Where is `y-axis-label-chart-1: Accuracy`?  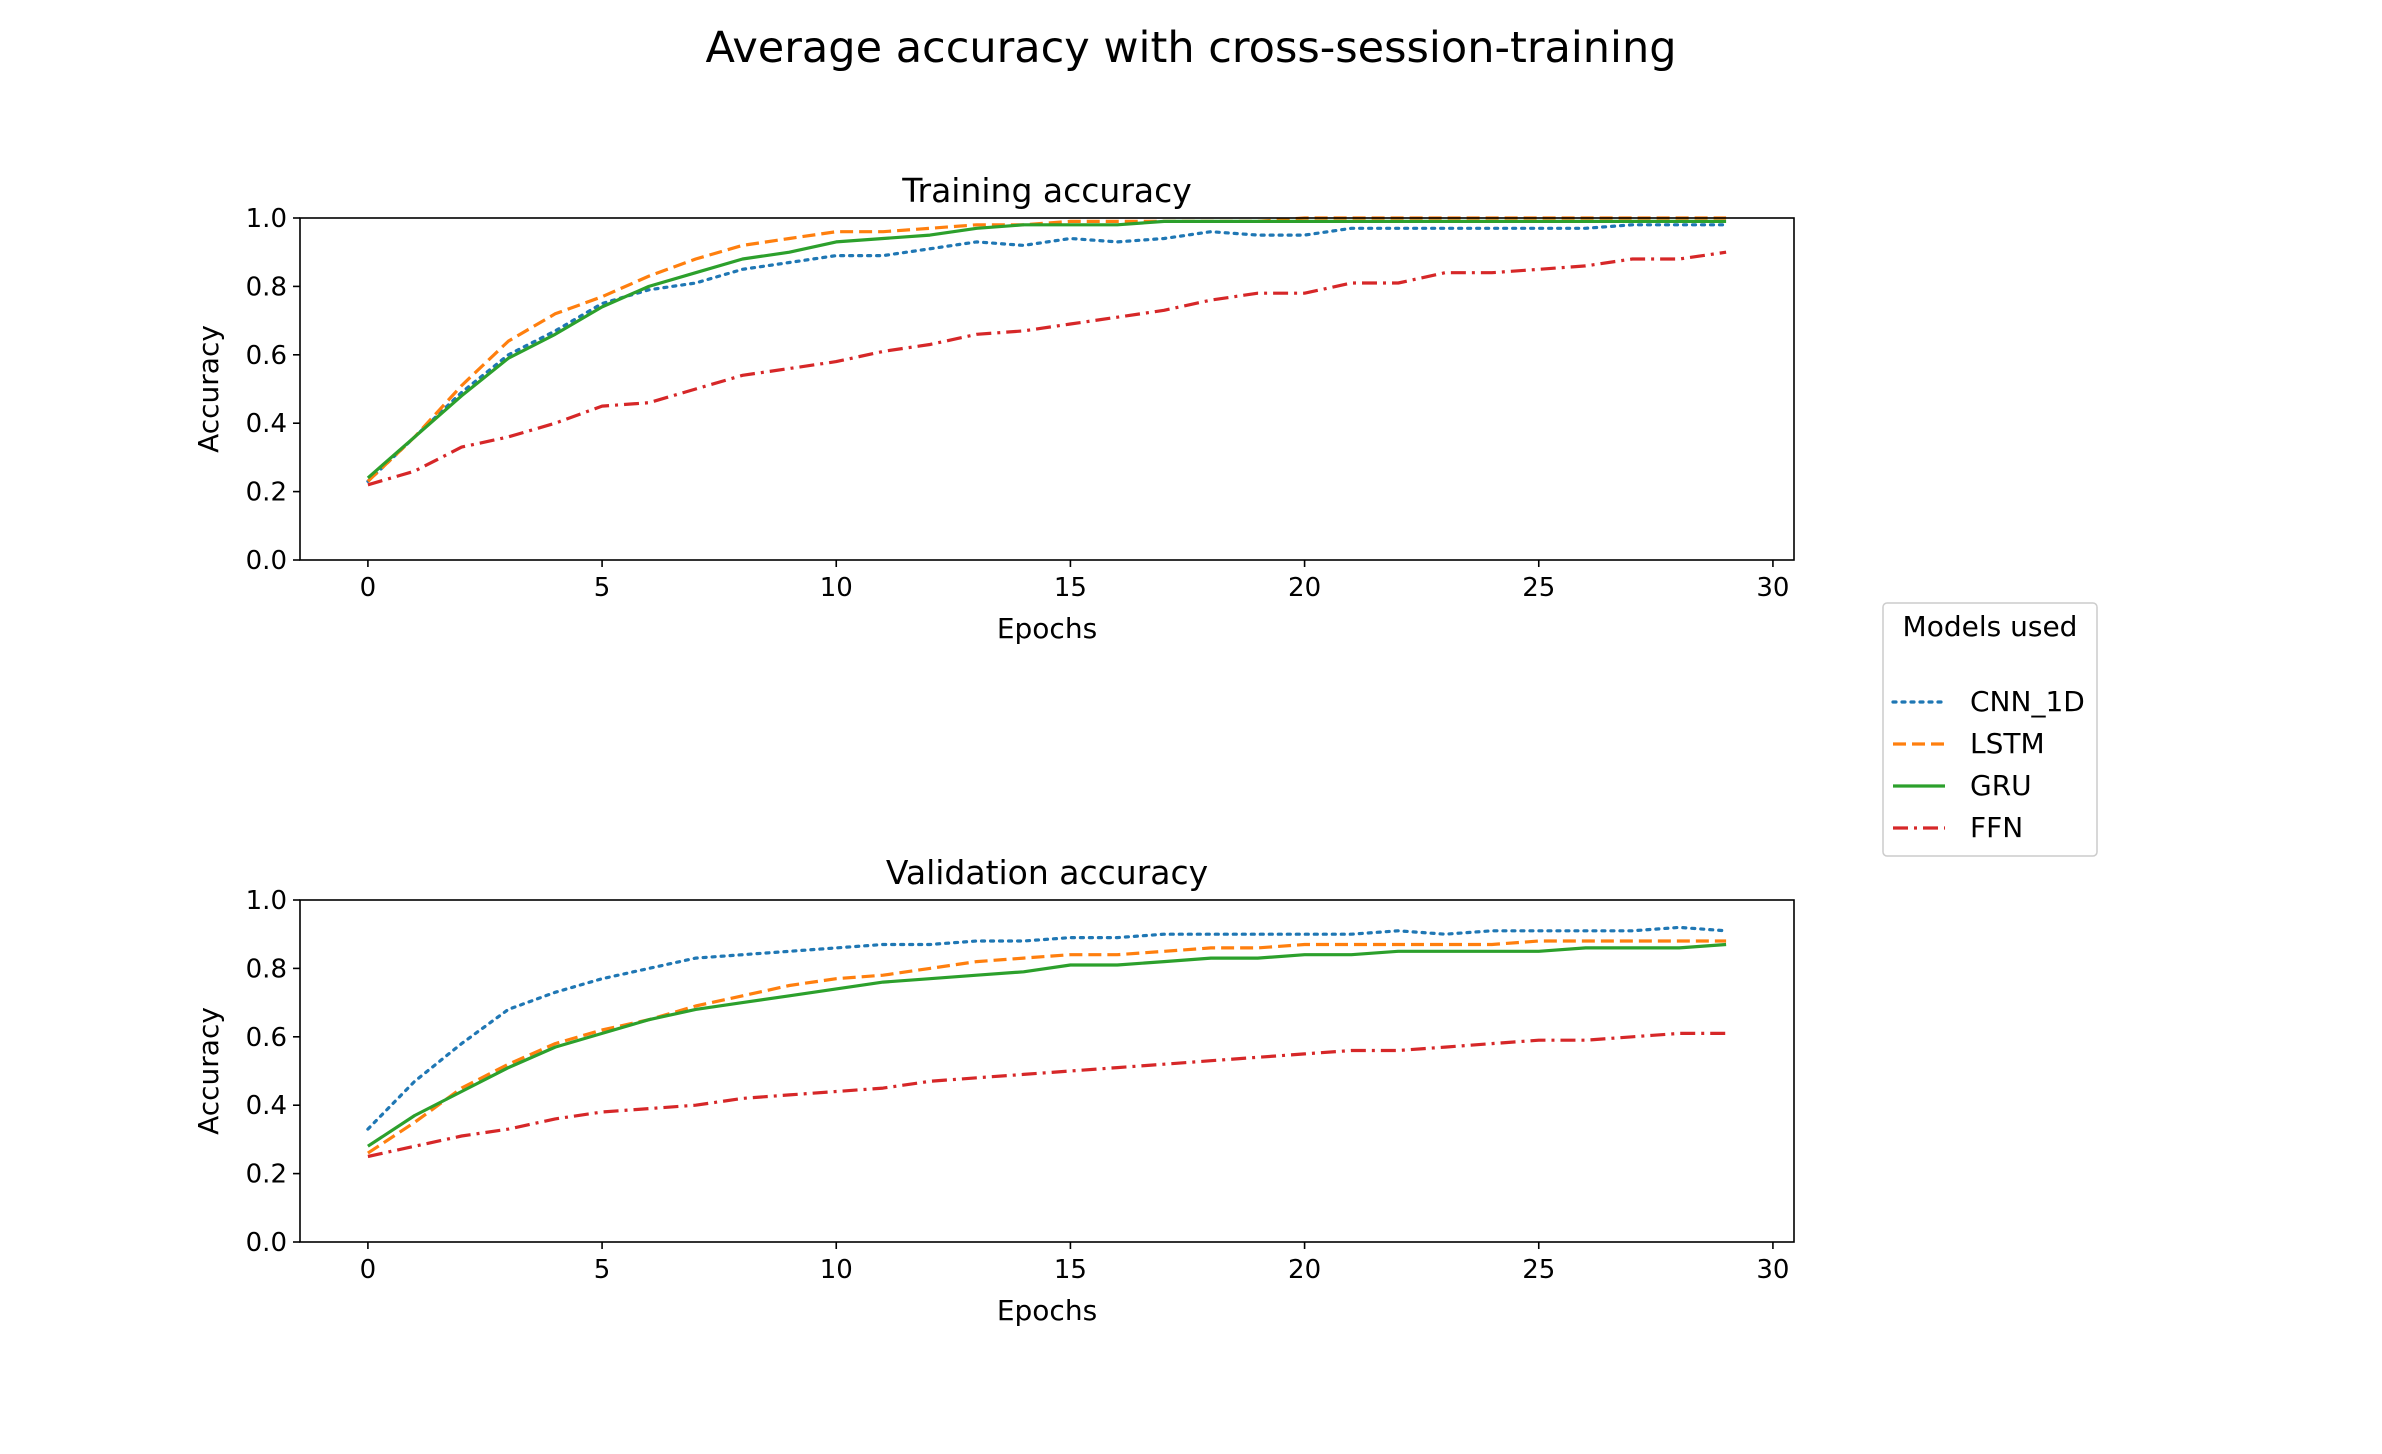
y-axis-label-chart-1: Accuracy is located at coordinates (208, 1071).